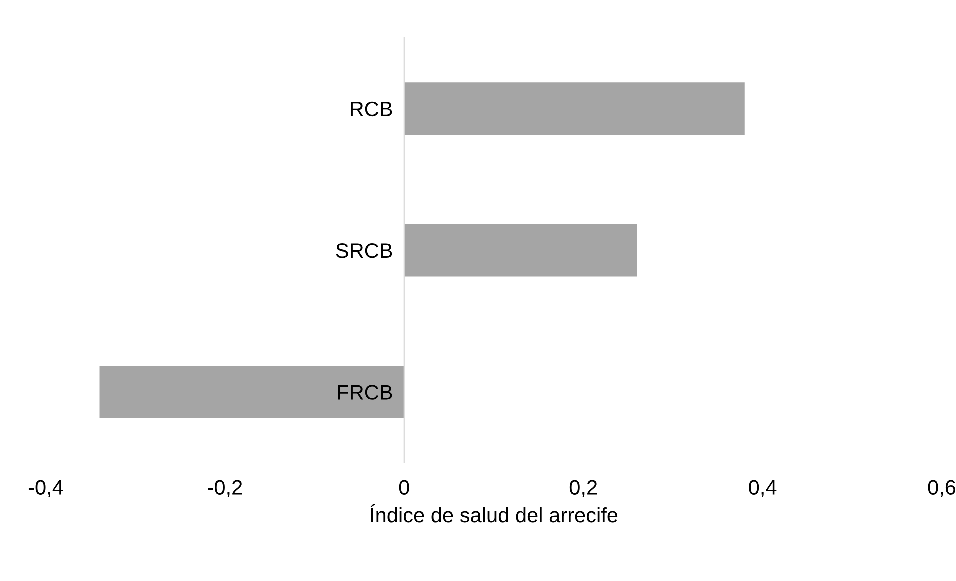 The image size is (956, 581). Describe the element at coordinates (584, 489) in the screenshot. I see `x-tick-label: 0,2` at that location.